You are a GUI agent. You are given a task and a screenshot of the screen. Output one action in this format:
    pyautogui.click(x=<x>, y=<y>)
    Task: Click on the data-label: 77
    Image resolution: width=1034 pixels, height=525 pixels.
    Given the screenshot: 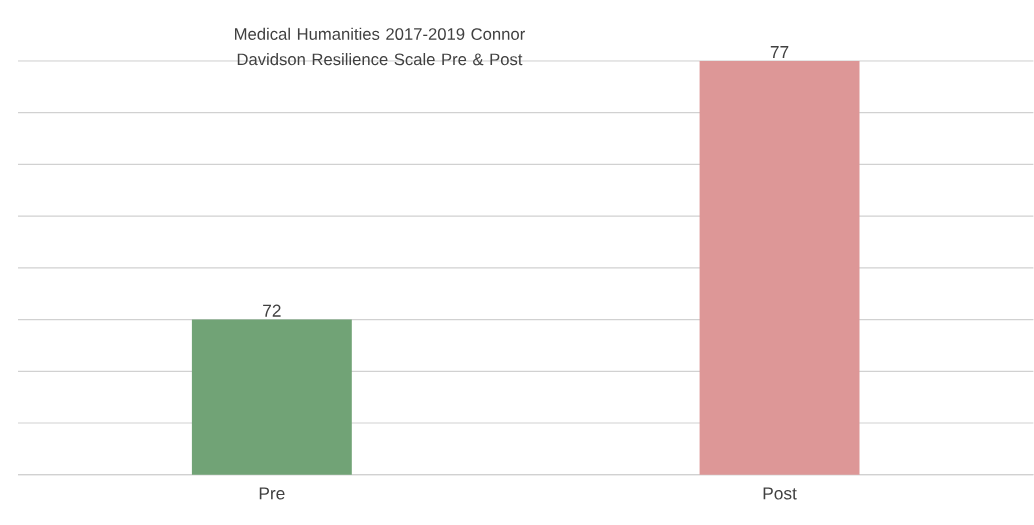 What is the action you would take?
    pyautogui.click(x=779, y=52)
    